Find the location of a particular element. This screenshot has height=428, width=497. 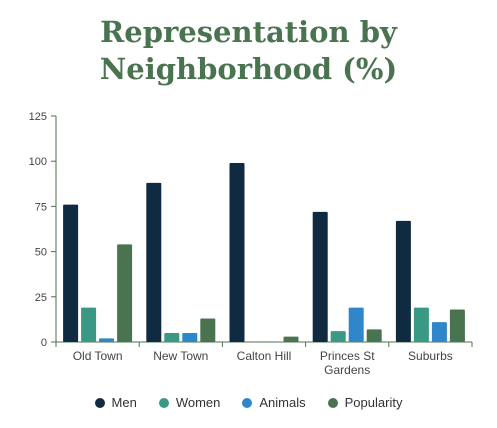

bar-popularity-new-town is located at coordinates (208, 330).